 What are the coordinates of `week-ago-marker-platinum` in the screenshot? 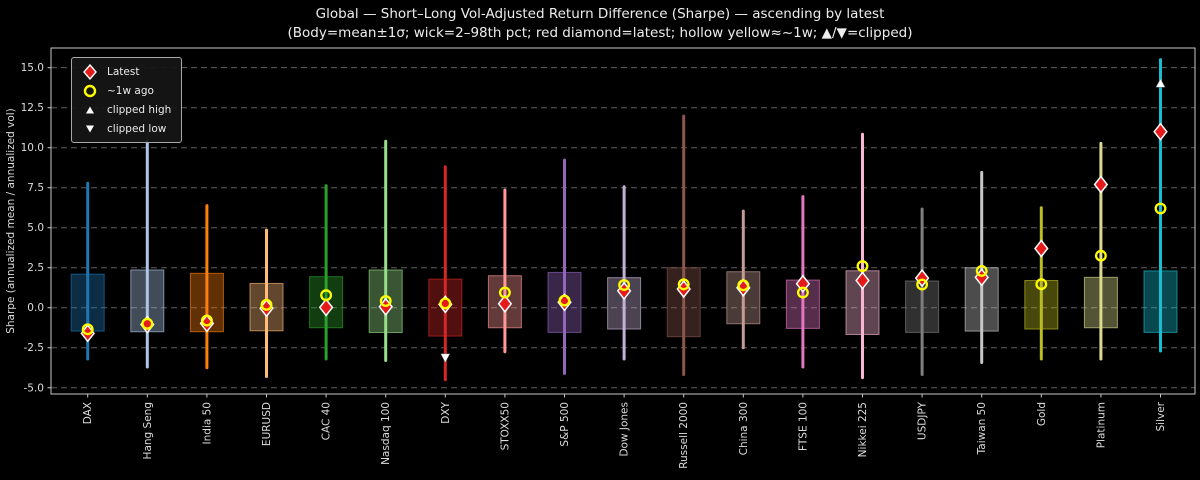 It's located at (1100, 255).